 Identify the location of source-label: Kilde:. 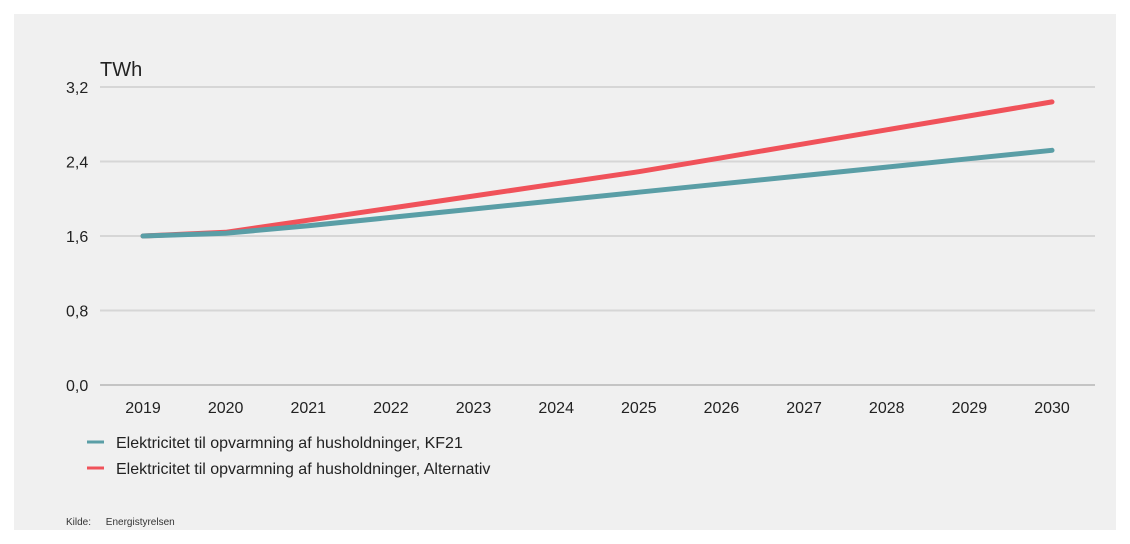
(79, 522).